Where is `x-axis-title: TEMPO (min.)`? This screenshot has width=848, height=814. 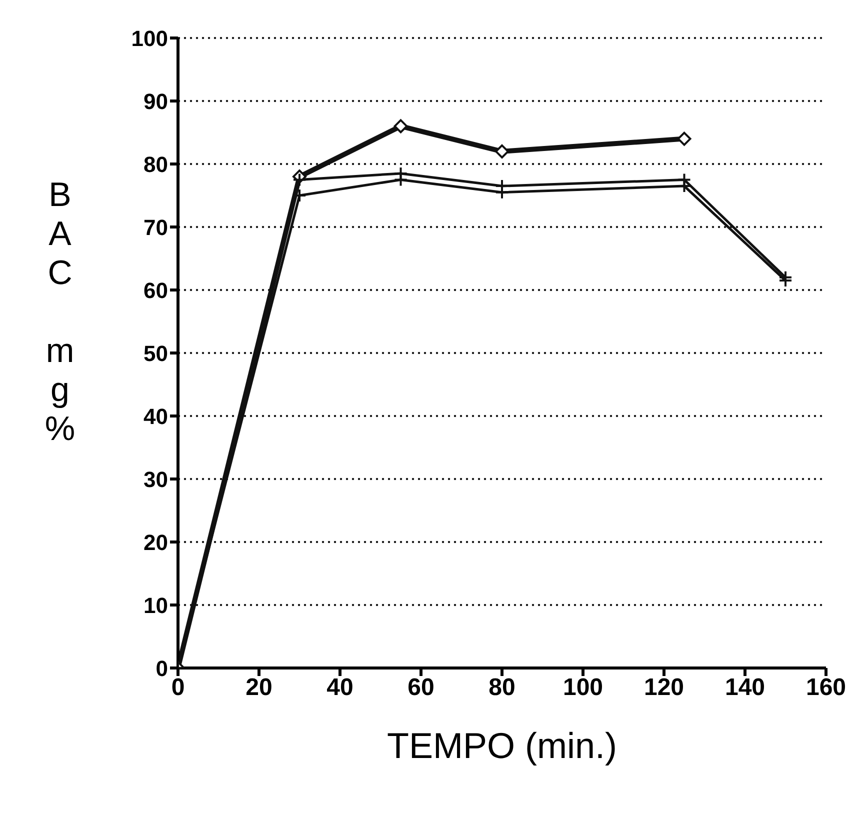
x-axis-title: TEMPO (min.) is located at coordinates (502, 745).